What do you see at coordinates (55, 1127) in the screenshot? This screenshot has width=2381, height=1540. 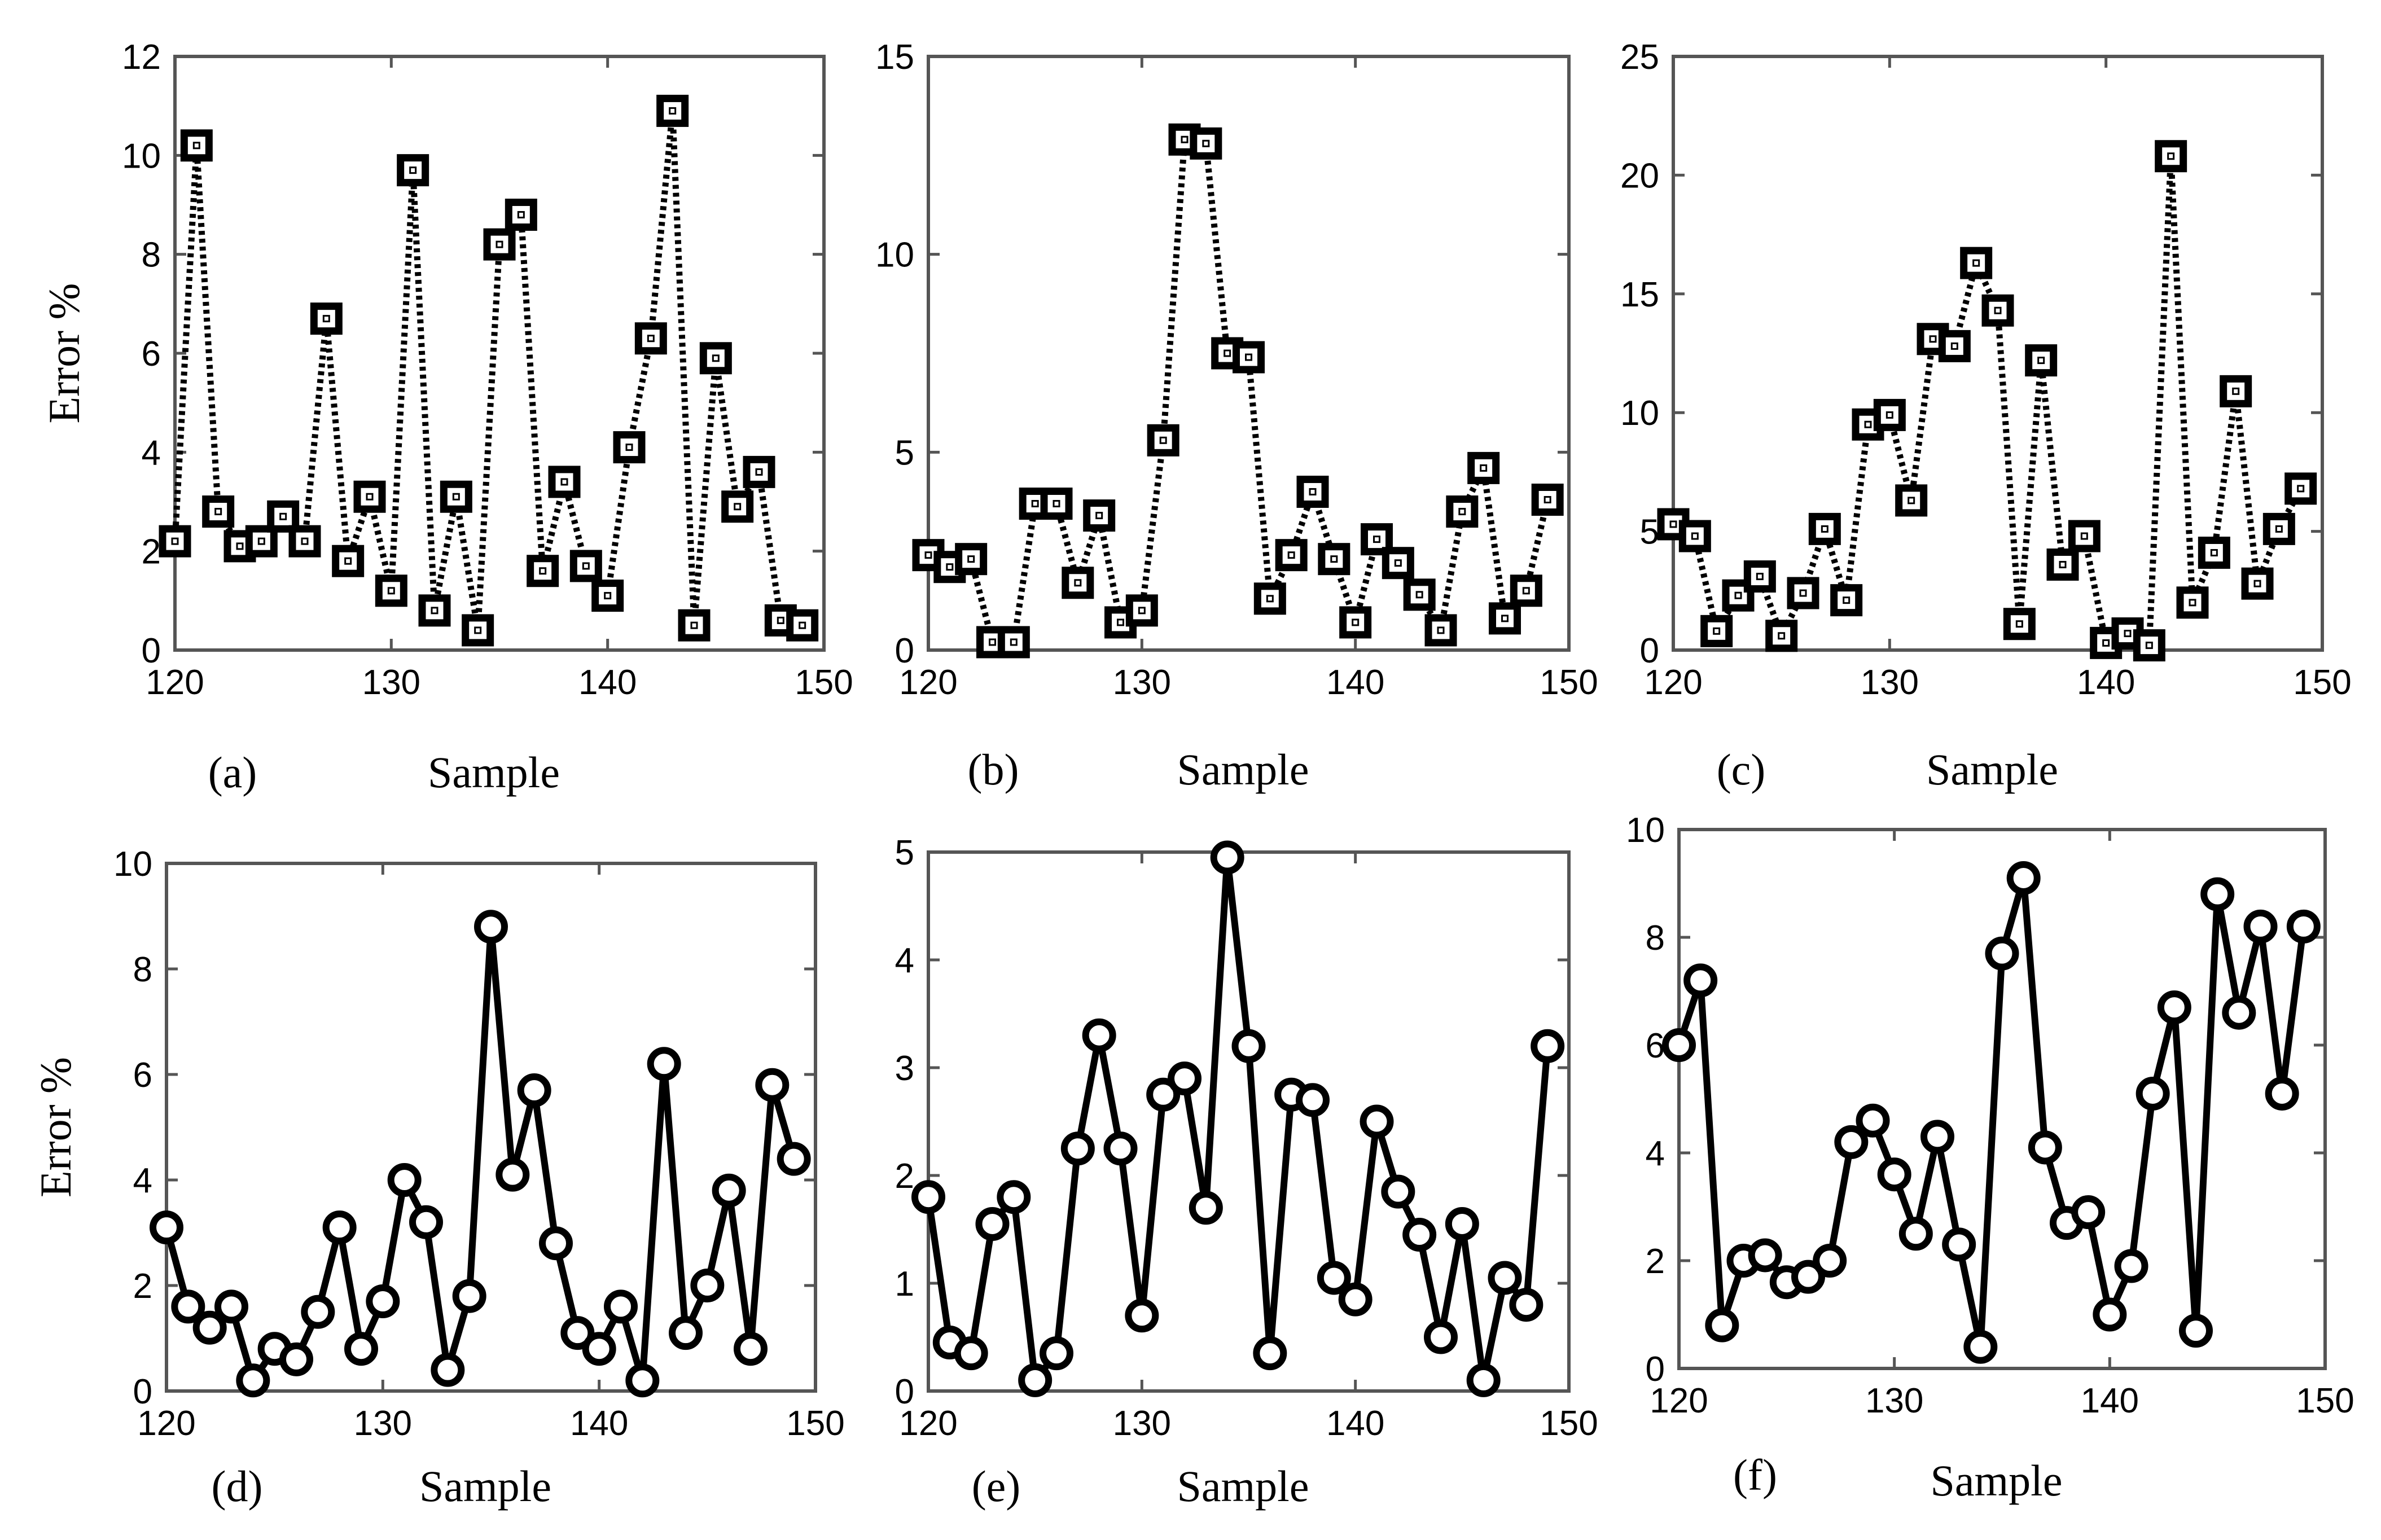 I see `y-axis-label: Error %` at bounding box center [55, 1127].